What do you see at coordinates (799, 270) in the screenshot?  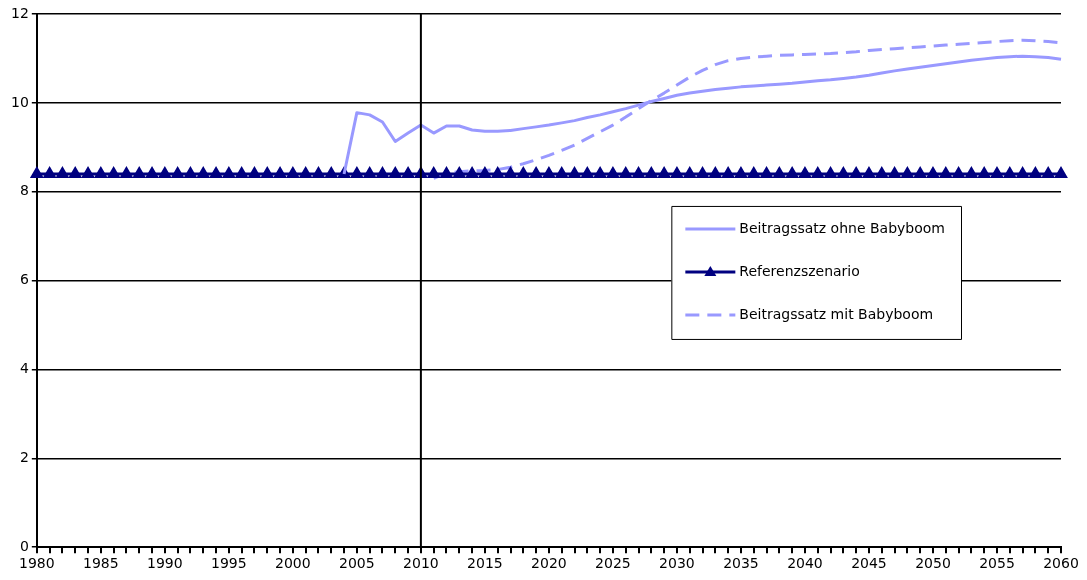 I see `legend-label: Referenzszenario` at bounding box center [799, 270].